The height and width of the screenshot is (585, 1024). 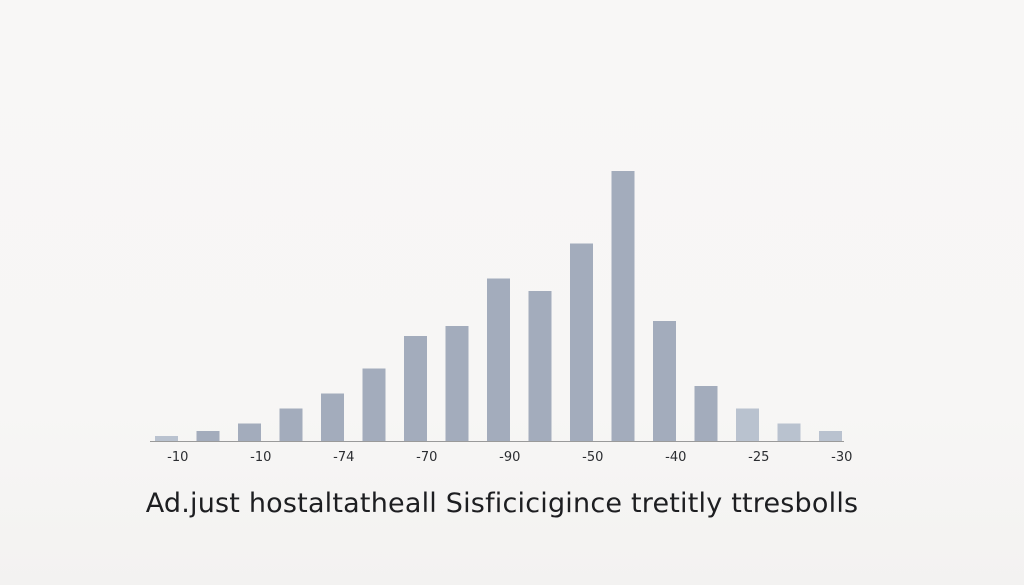 What do you see at coordinates (841, 457) in the screenshot?
I see `x-tick-label: -30` at bounding box center [841, 457].